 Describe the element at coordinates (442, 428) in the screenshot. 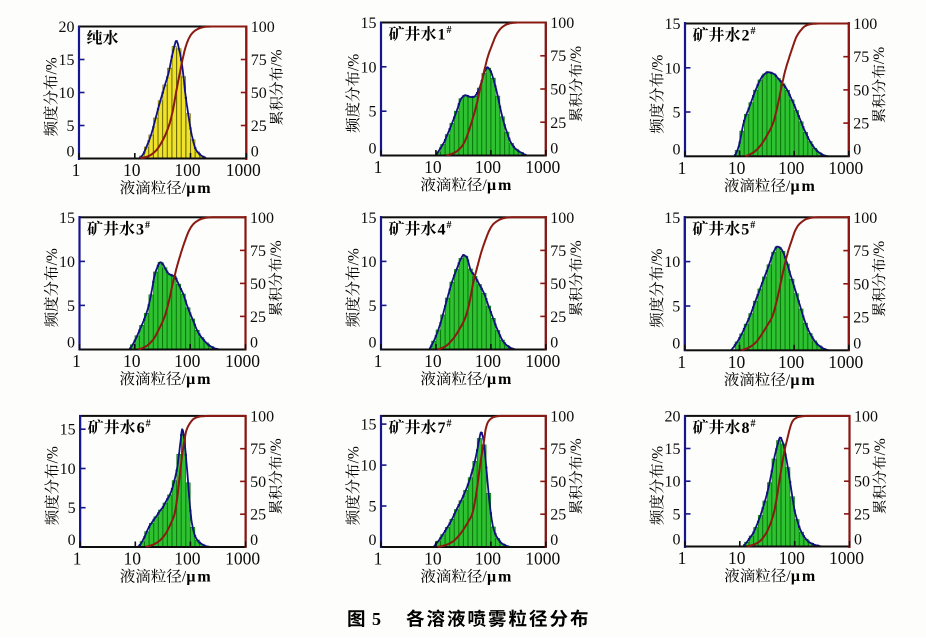

I see `svg-text: 7` at that location.